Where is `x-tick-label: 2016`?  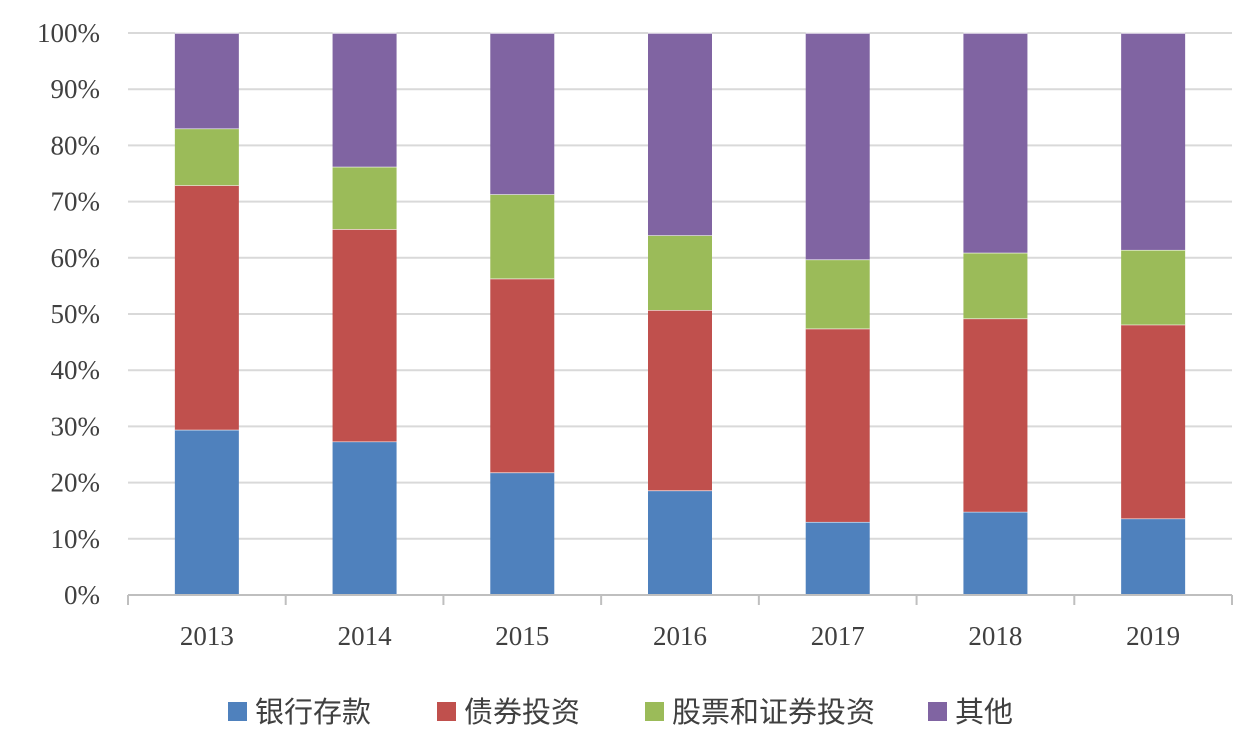
x-tick-label: 2016 is located at coordinates (680, 636).